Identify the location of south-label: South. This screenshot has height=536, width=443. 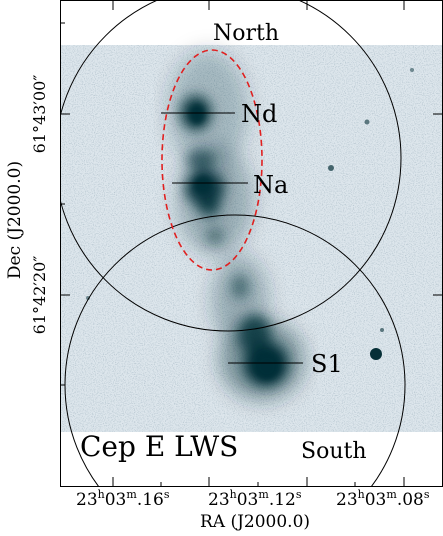
(334, 451).